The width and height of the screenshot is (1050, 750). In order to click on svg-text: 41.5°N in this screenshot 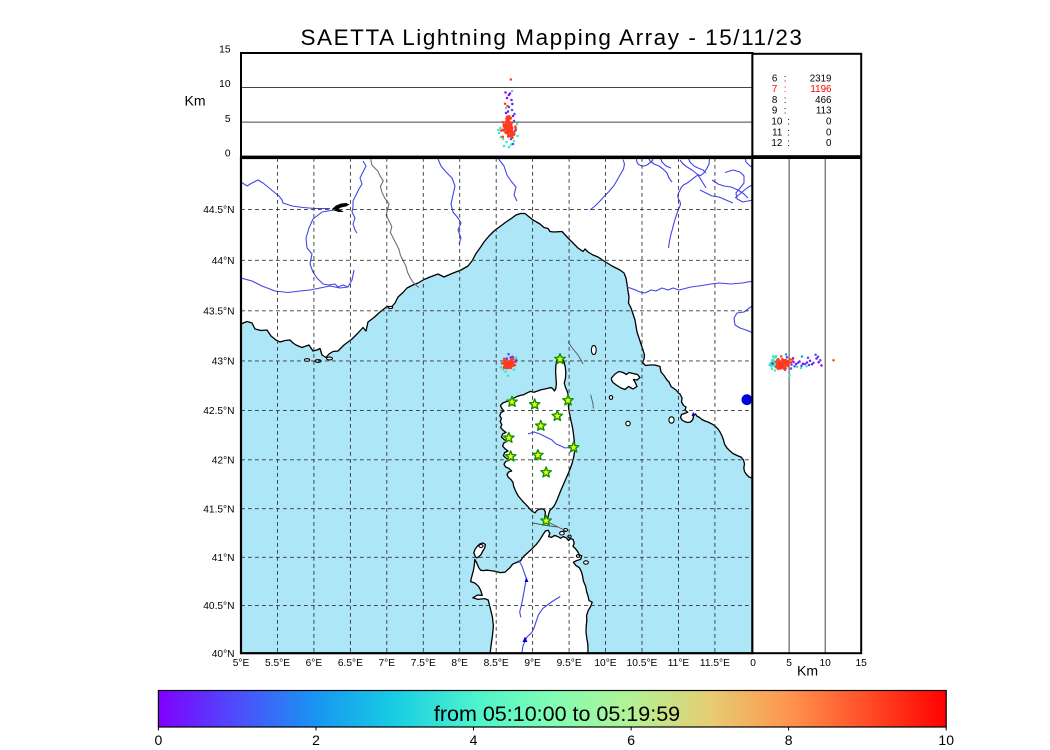, I will do `click(218, 509)`.